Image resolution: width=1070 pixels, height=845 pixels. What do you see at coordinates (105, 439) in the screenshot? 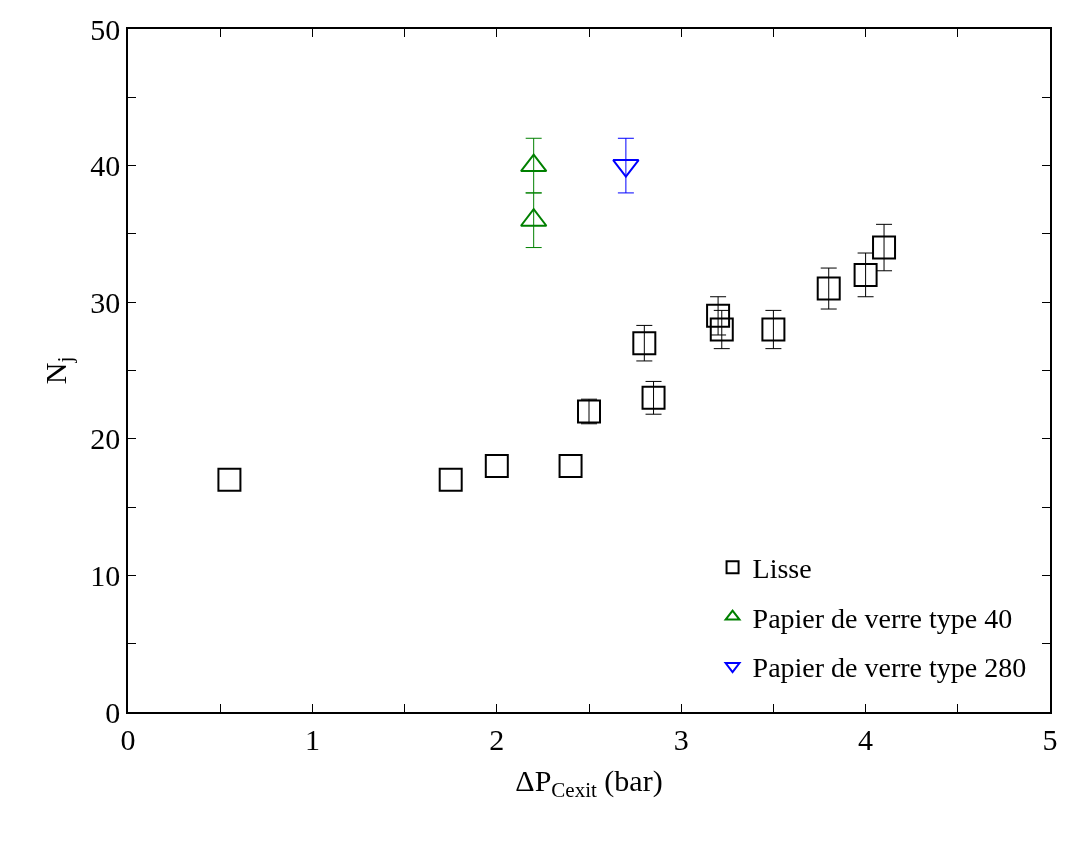
I see `y-tick-label: 20` at bounding box center [105, 439].